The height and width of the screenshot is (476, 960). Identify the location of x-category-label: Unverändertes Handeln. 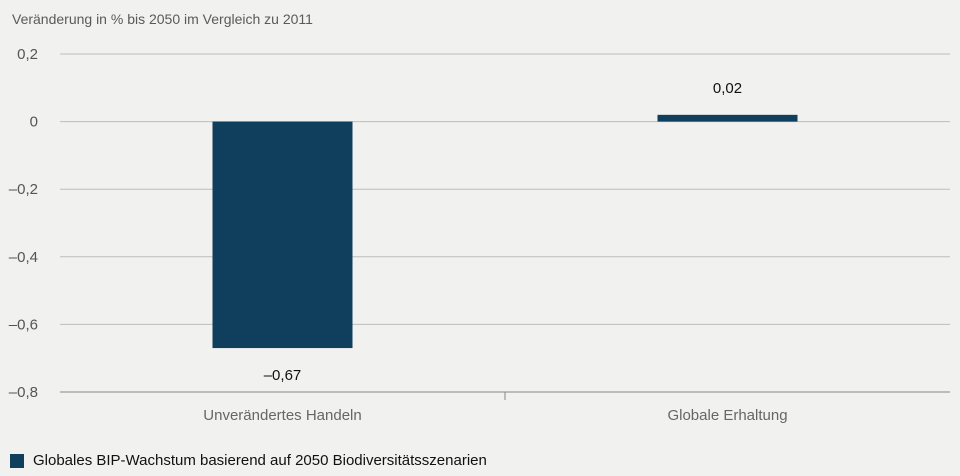
(282, 415).